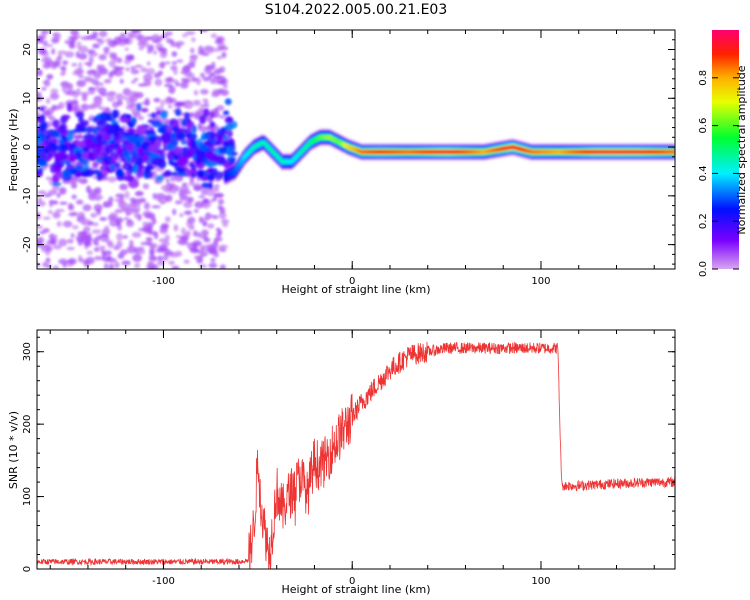 Image resolution: width=750 pixels, height=600 pixels. Describe the element at coordinates (352, 581) in the screenshot. I see `x-tick-label: 0` at that location.